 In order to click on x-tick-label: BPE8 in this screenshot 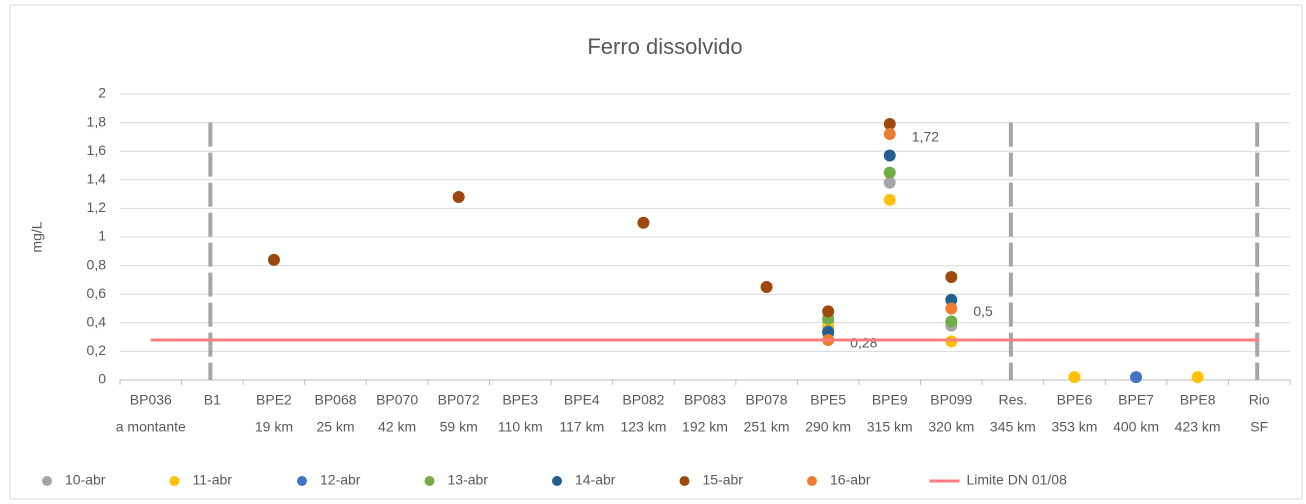, I will do `click(1198, 400)`.